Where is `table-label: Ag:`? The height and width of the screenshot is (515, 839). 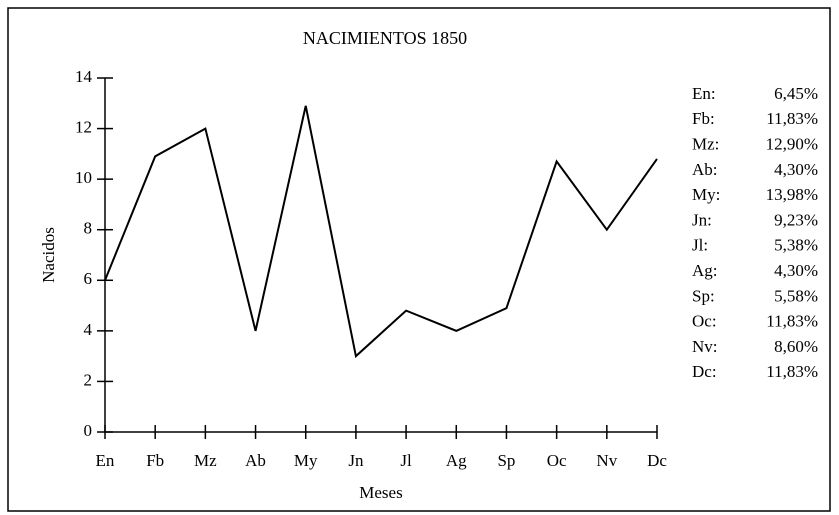
table-label: Ag: is located at coordinates (705, 270).